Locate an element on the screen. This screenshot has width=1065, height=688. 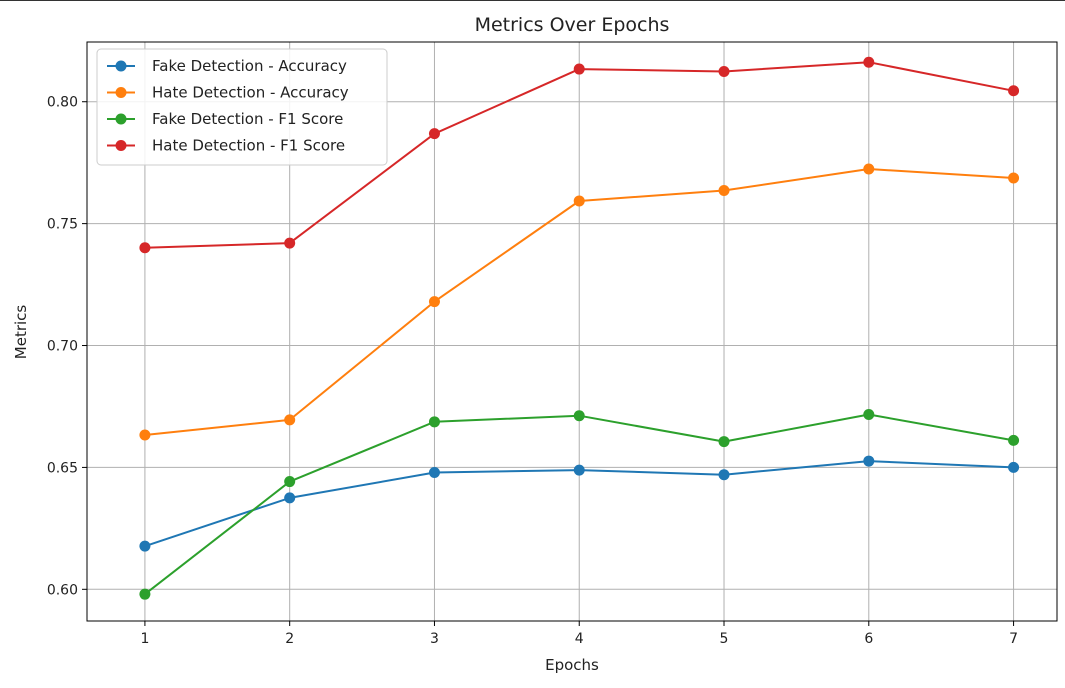
legend-item: Fake Detection - F1 Score is located at coordinates (225, 119).